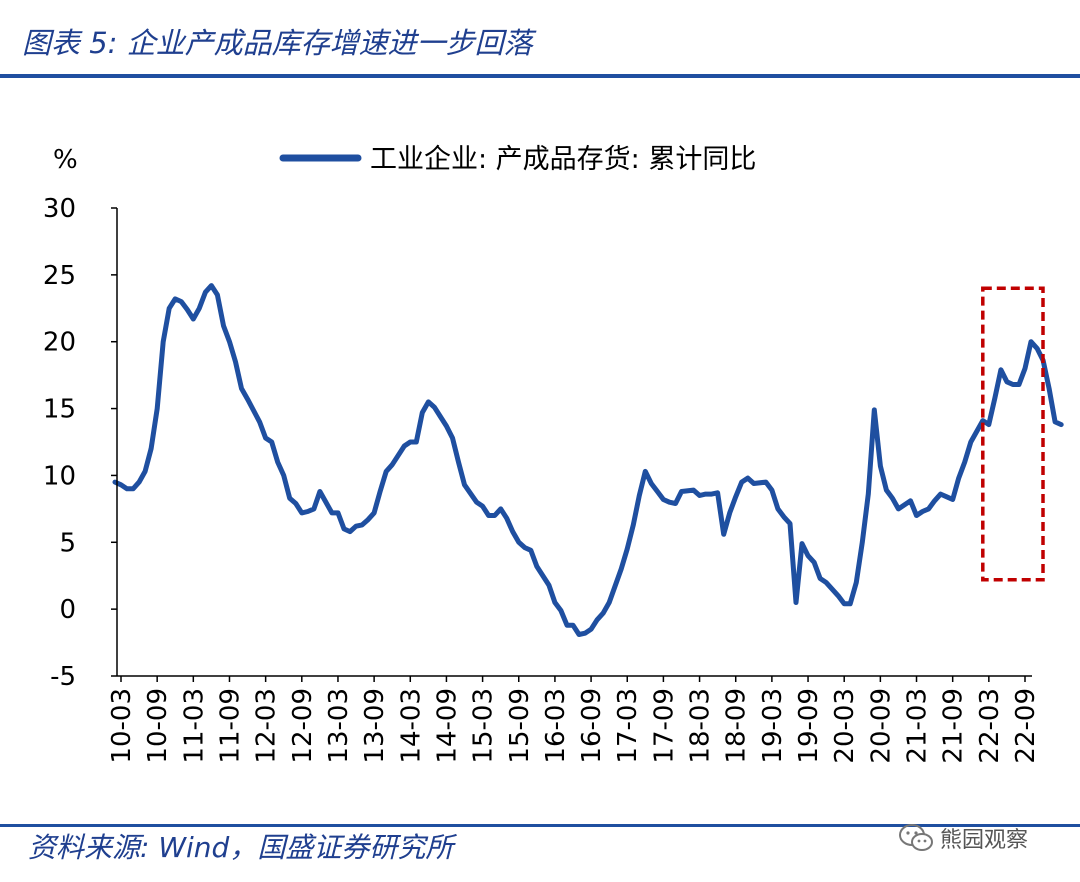 The image size is (1080, 882). Describe the element at coordinates (954, 726) in the screenshot. I see `x-tick-label: 21-09` at that location.